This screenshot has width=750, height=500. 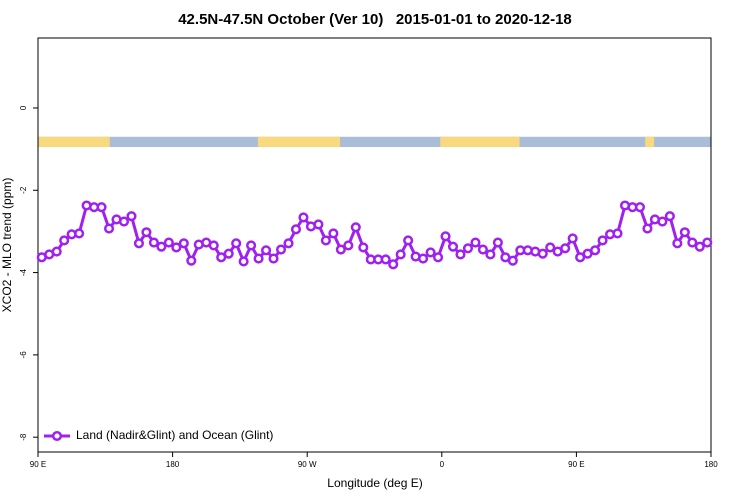 I want to click on legend-marker, so click(x=57, y=436).